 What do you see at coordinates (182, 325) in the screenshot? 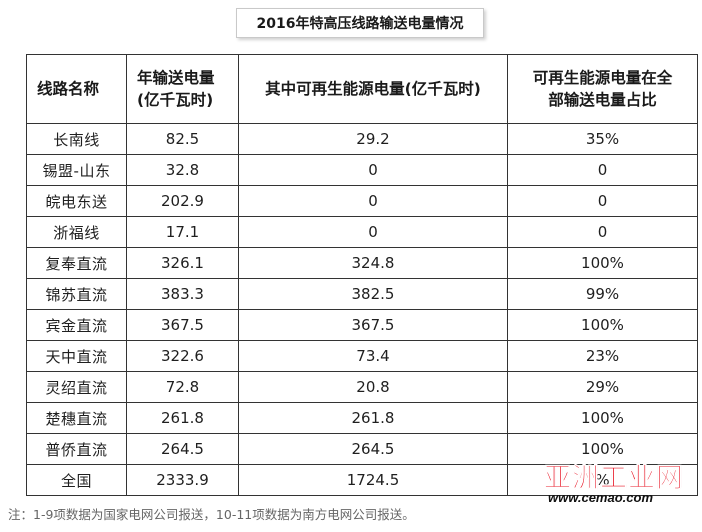
I see `annual-energy-cell: 367.5` at bounding box center [182, 325].